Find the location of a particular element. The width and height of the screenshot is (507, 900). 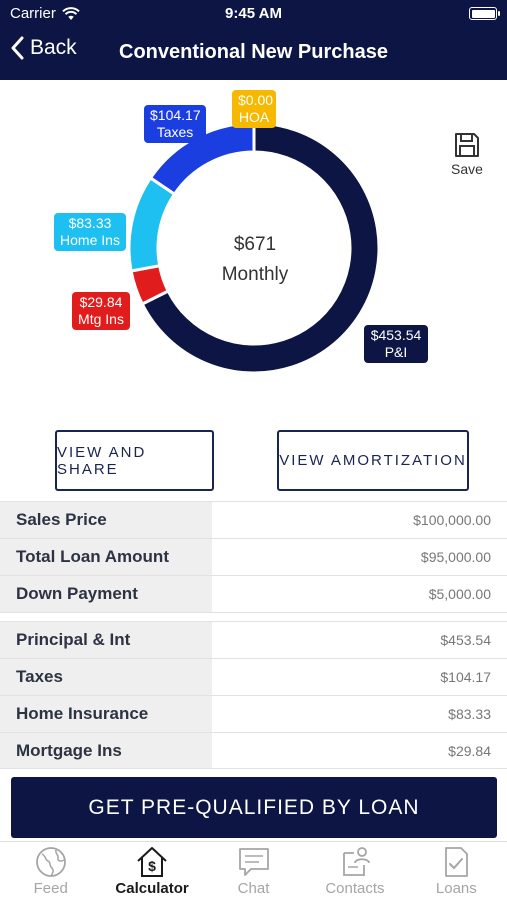

page-title: Conventional New Purchase is located at coordinates (253, 52).